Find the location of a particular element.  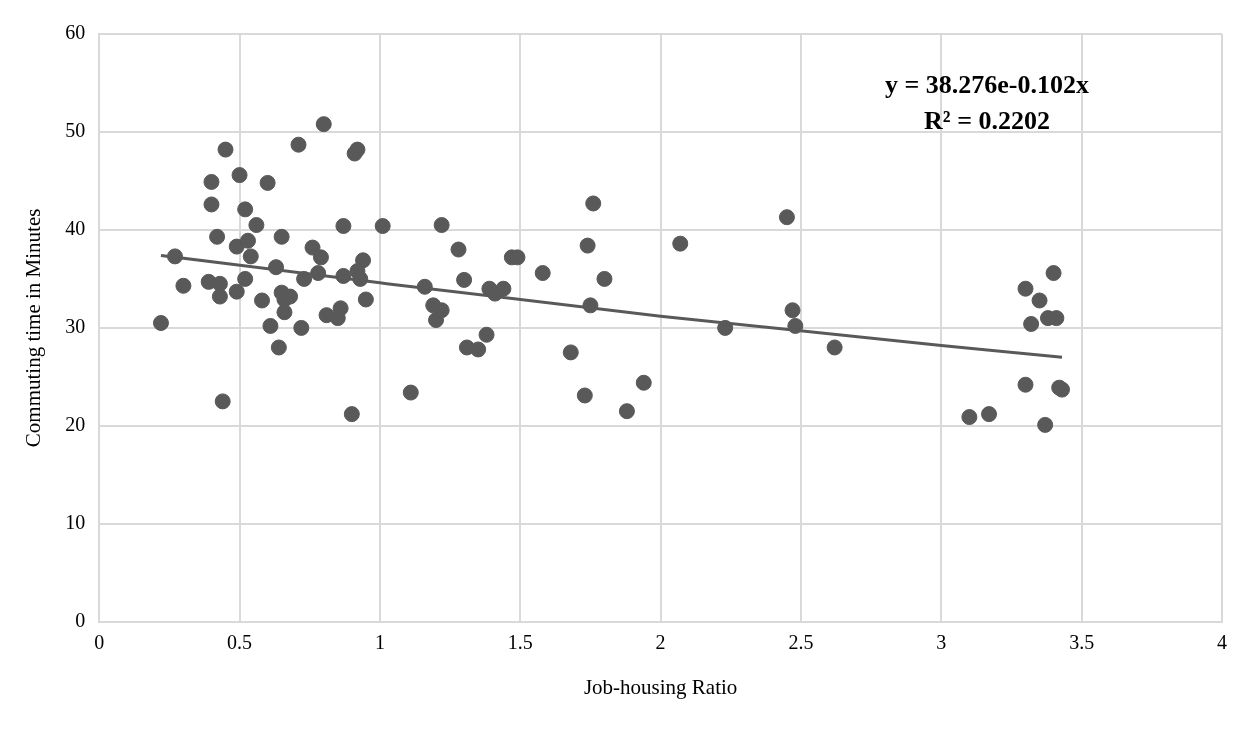

x-tick-label: 1.5 is located at coordinates (520, 642).